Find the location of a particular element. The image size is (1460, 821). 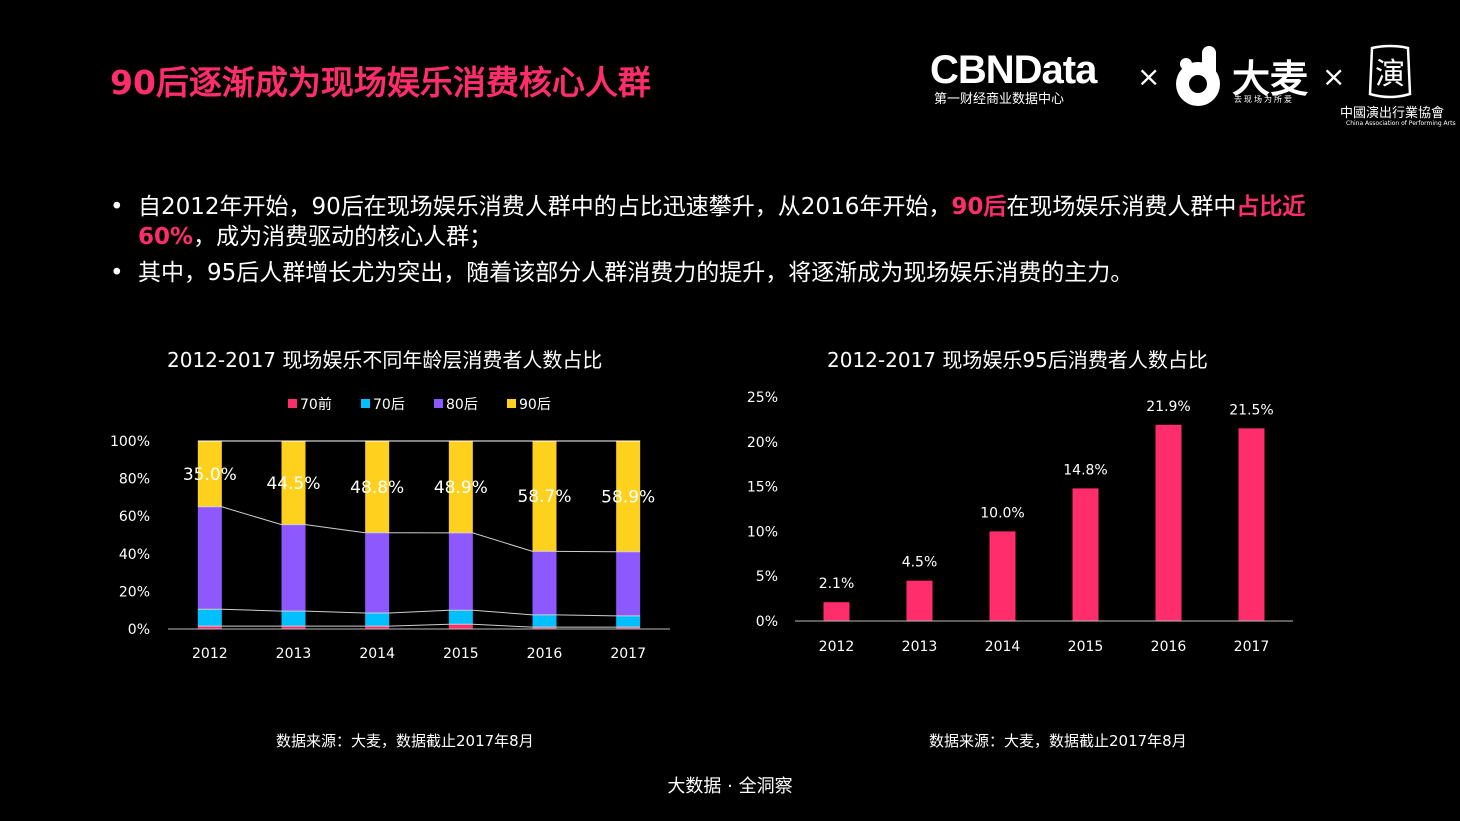

y-tick-label: 10% is located at coordinates (762, 532).